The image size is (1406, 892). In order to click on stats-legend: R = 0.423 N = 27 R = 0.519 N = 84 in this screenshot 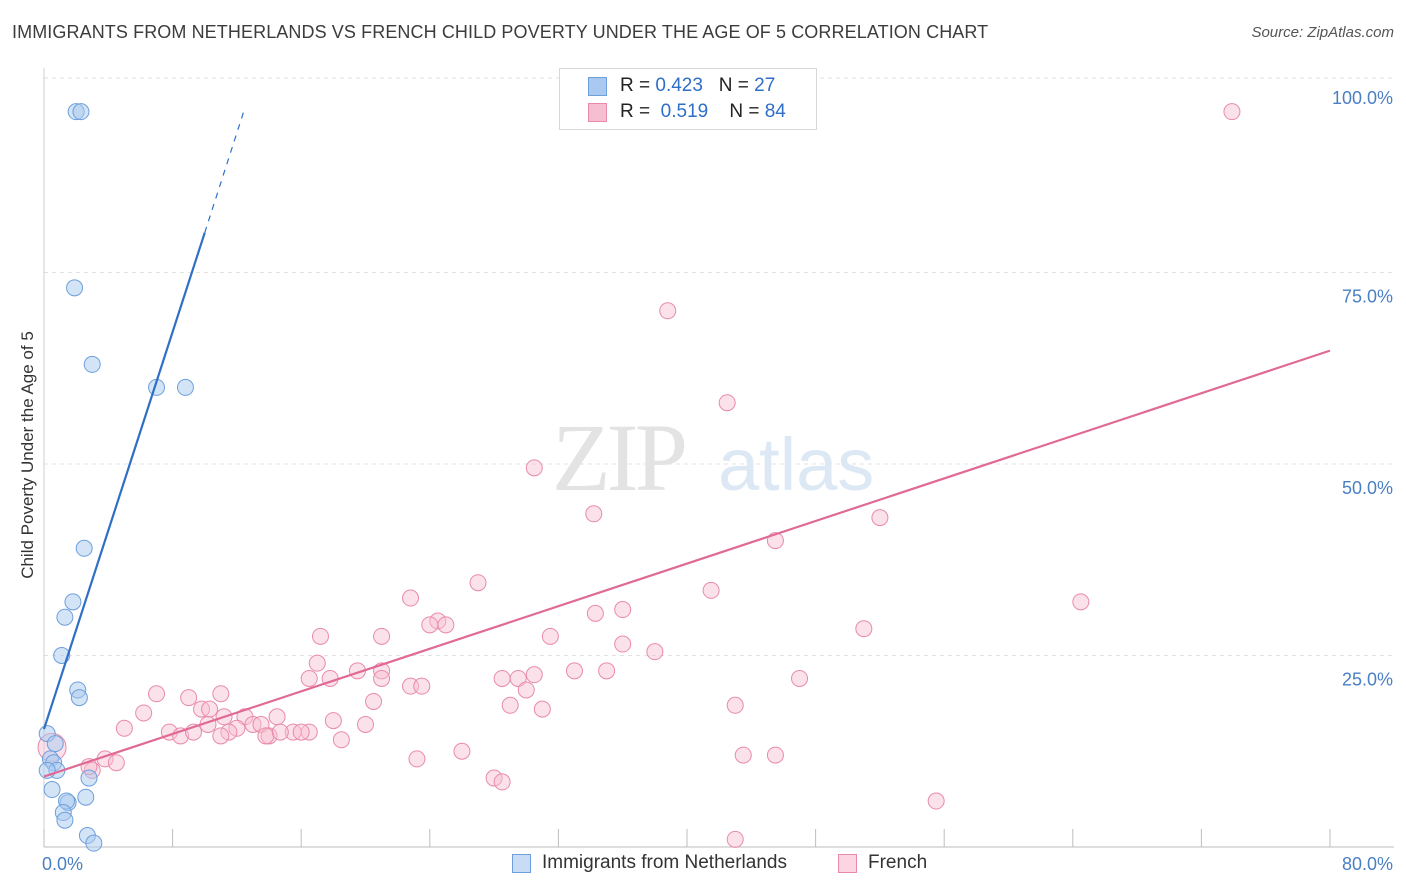, I will do `click(688, 99)`.